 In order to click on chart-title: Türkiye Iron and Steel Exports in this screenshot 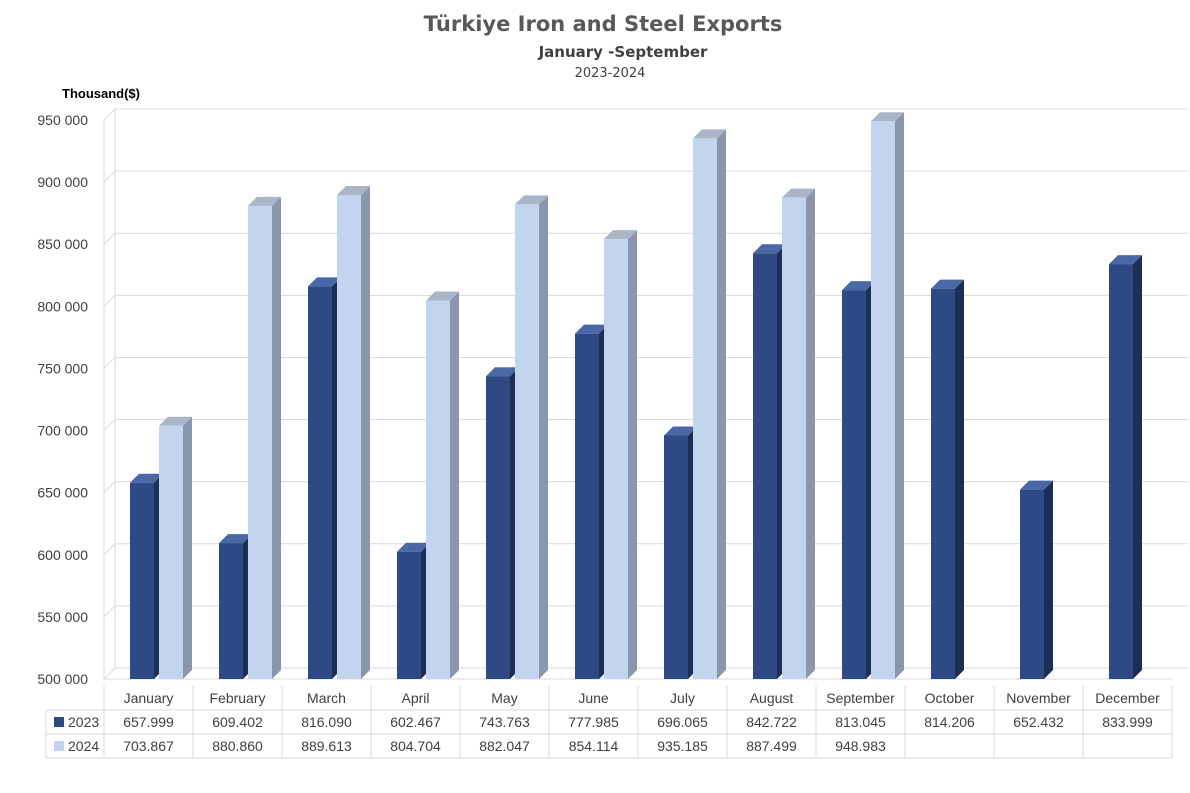, I will do `click(603, 24)`.